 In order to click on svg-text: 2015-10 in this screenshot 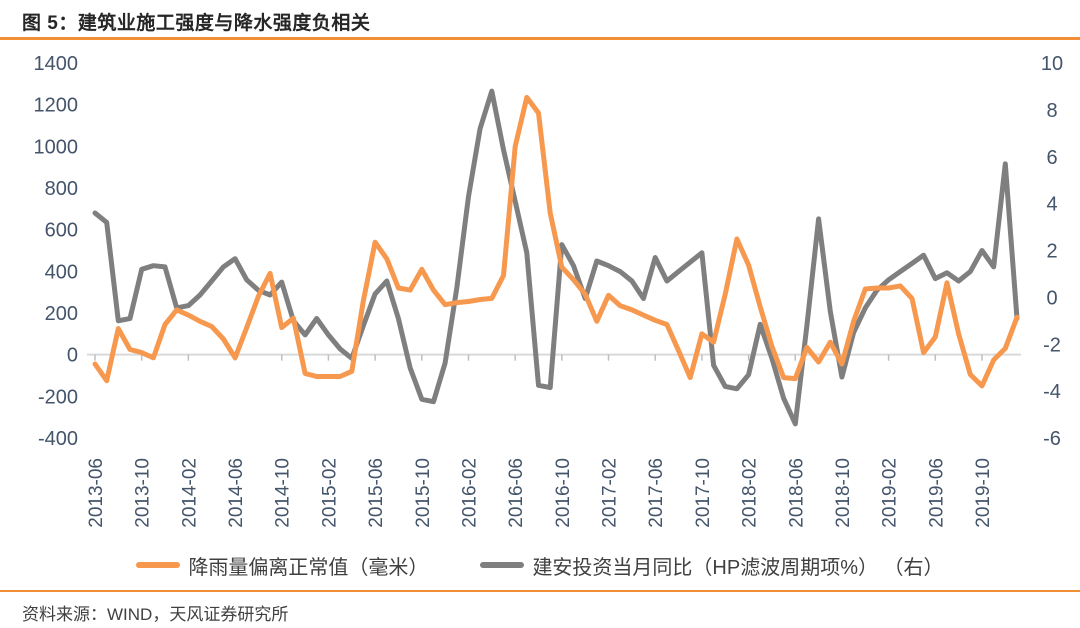, I will do `click(423, 493)`.